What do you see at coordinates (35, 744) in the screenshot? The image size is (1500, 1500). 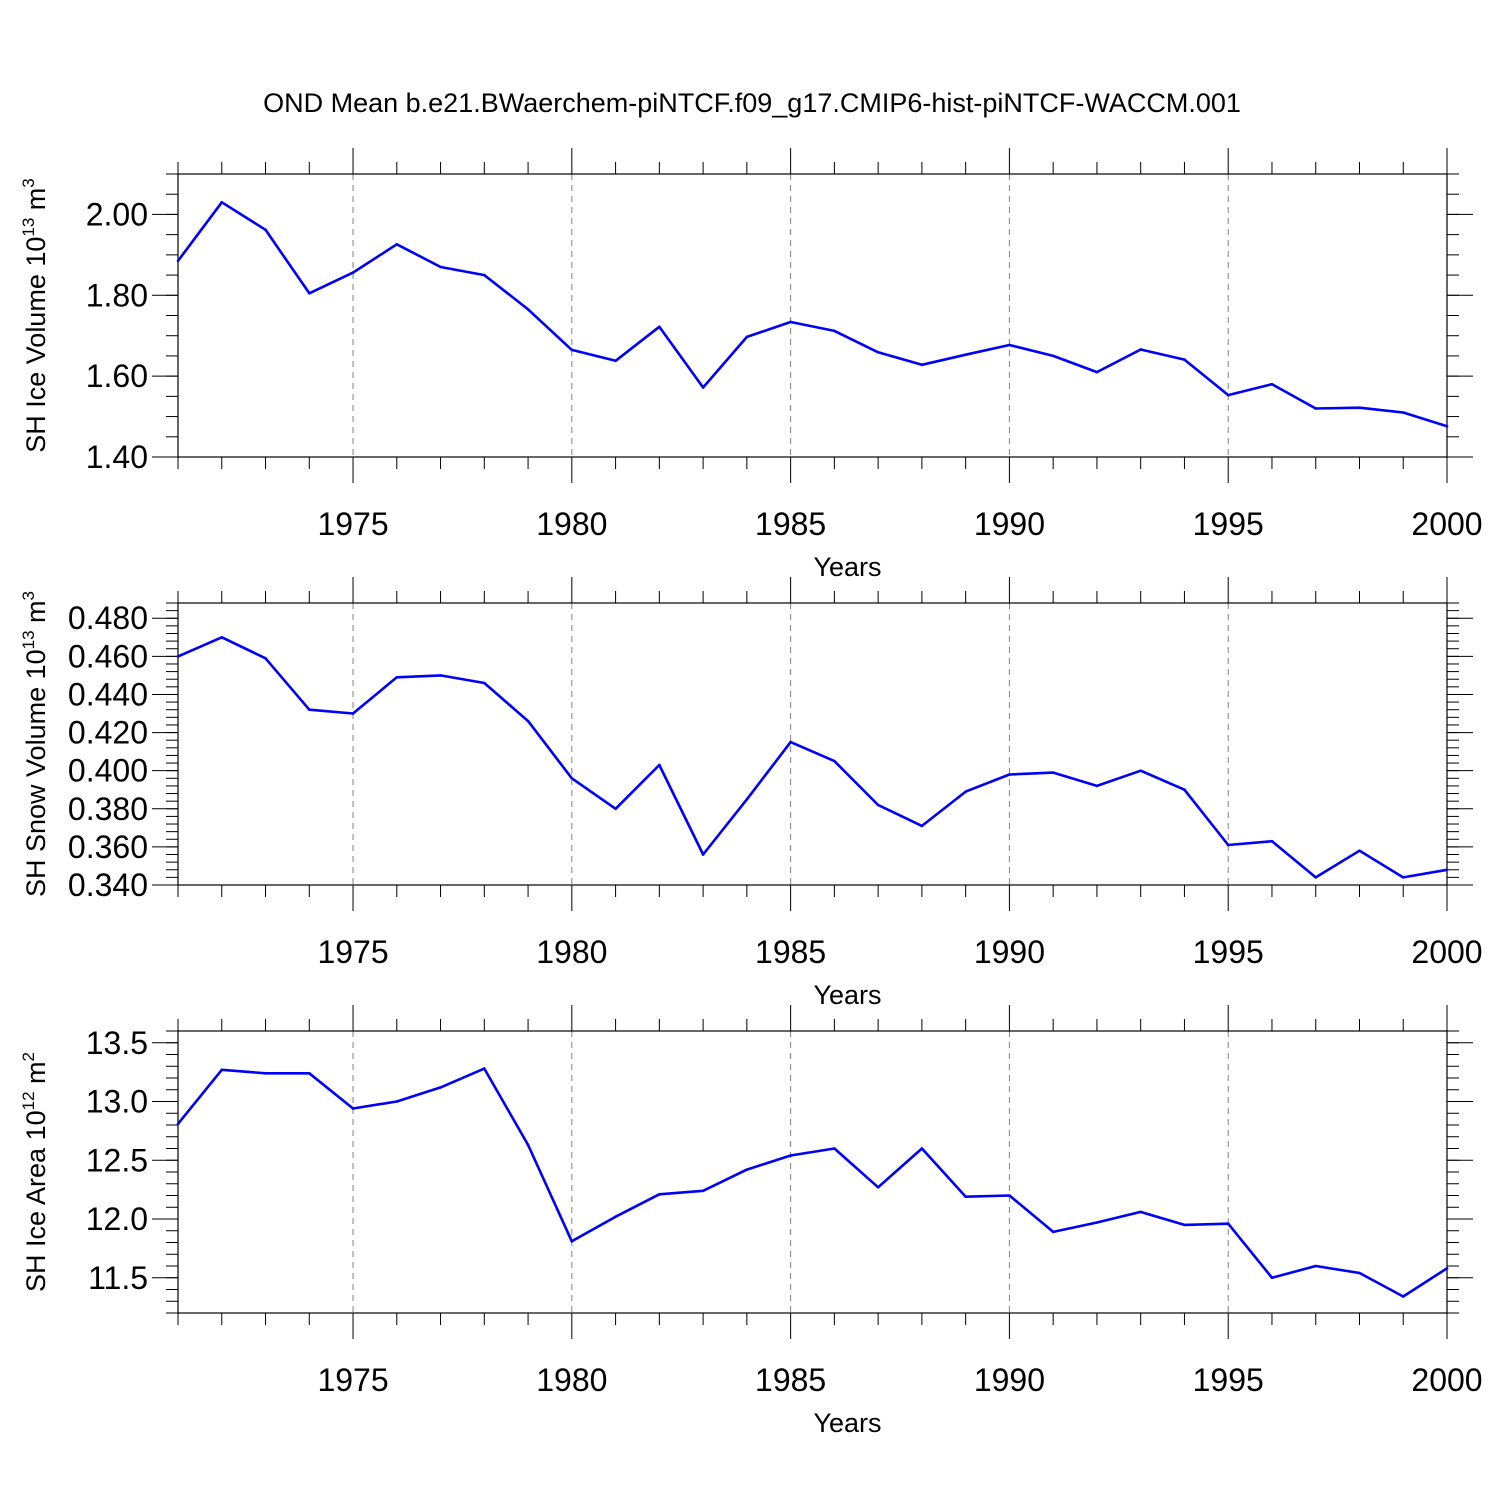 I see `y-axis-label: SH Snow Volume 1013 m3` at bounding box center [35, 744].